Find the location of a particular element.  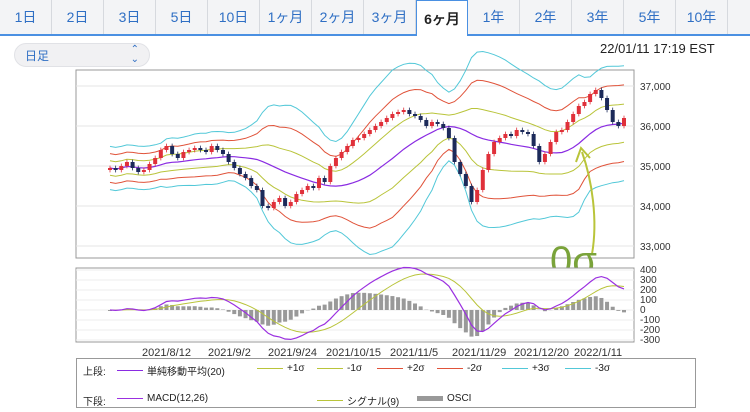

upper-y-tick-label: 35,000 is located at coordinates (655, 167).